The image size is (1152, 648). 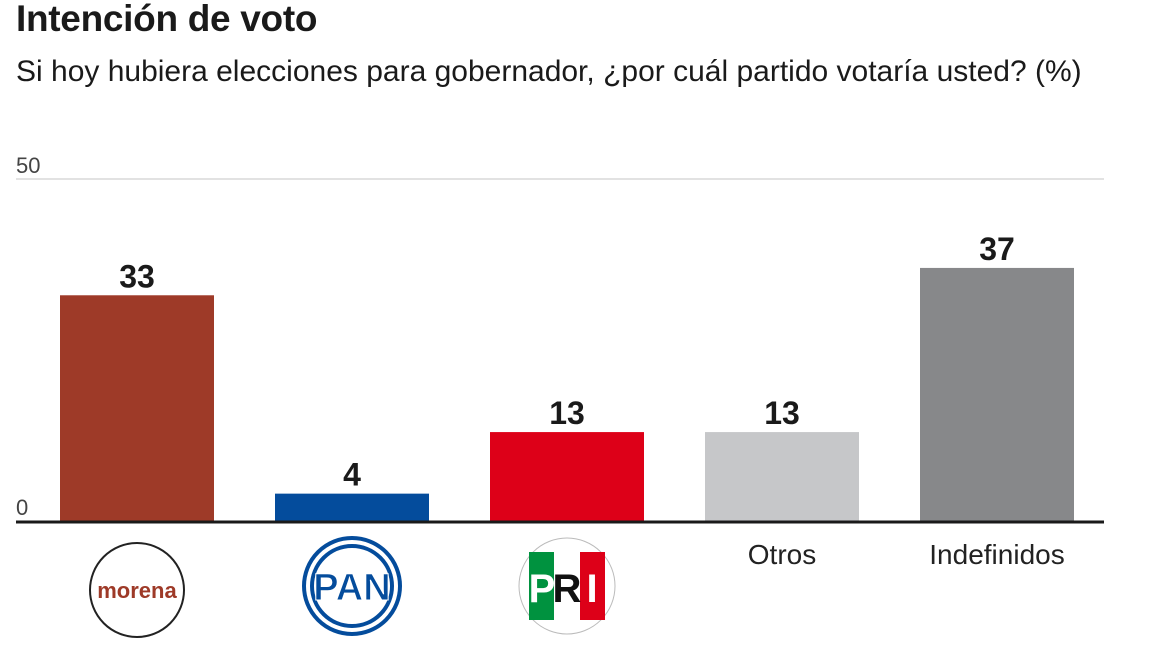 I want to click on pri-logo-stripe-white, so click(x=567, y=586).